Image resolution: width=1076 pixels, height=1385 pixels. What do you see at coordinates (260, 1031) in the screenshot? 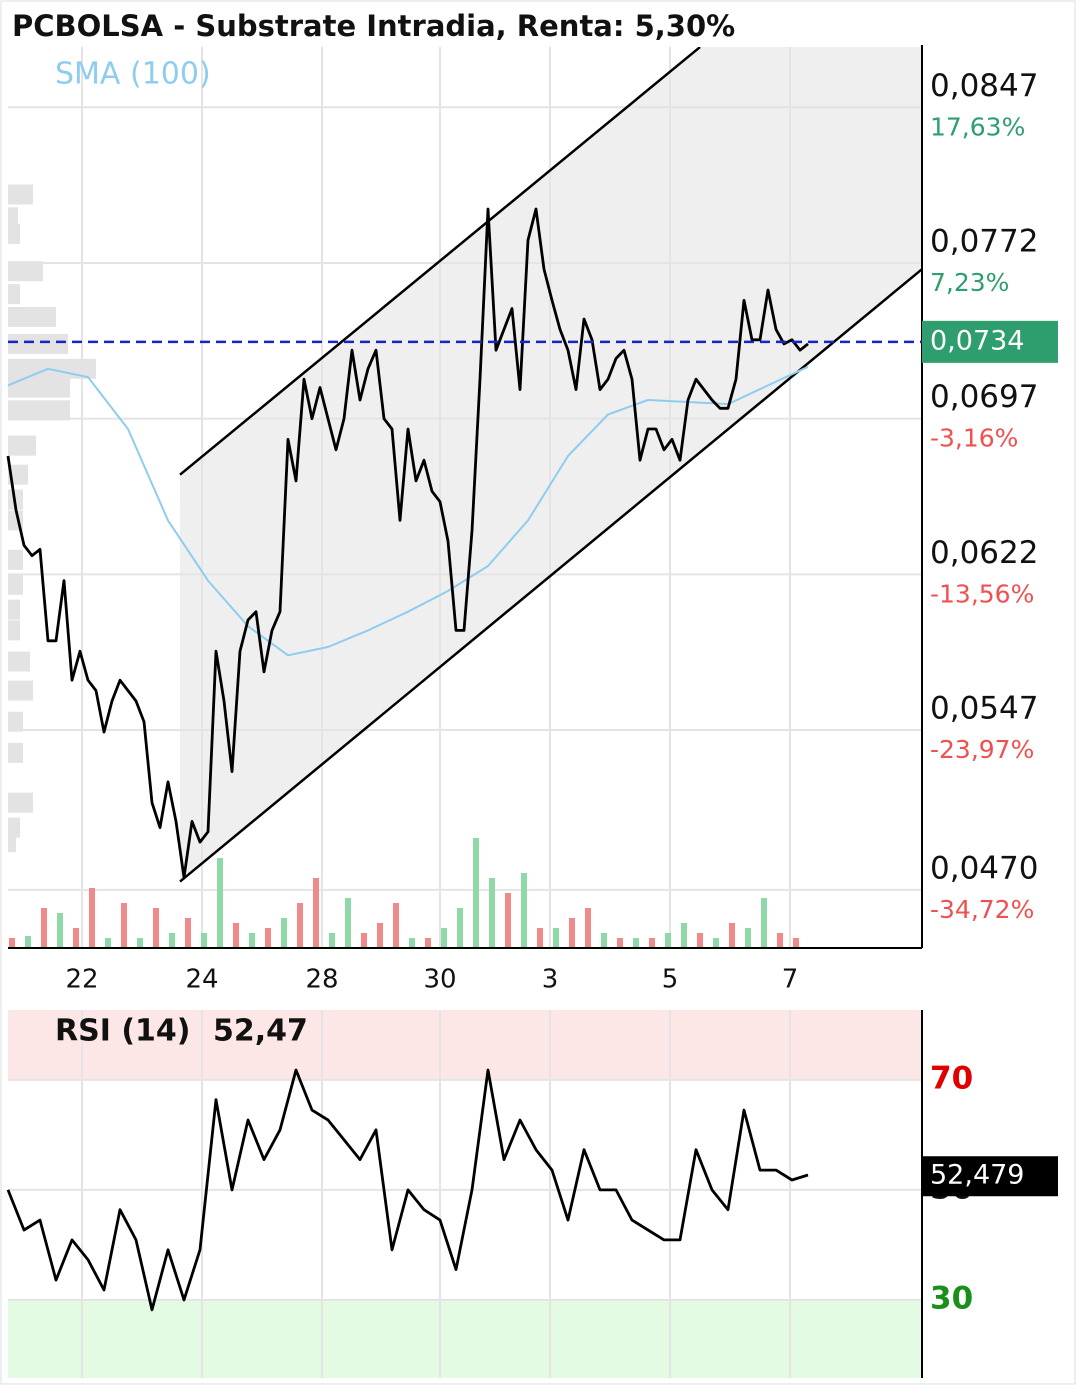
I see `rsi-value: 52,47` at bounding box center [260, 1031].